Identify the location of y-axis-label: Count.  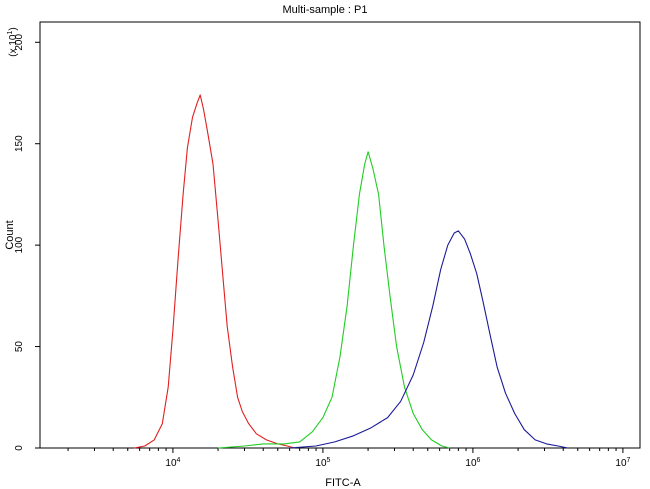
(10, 234).